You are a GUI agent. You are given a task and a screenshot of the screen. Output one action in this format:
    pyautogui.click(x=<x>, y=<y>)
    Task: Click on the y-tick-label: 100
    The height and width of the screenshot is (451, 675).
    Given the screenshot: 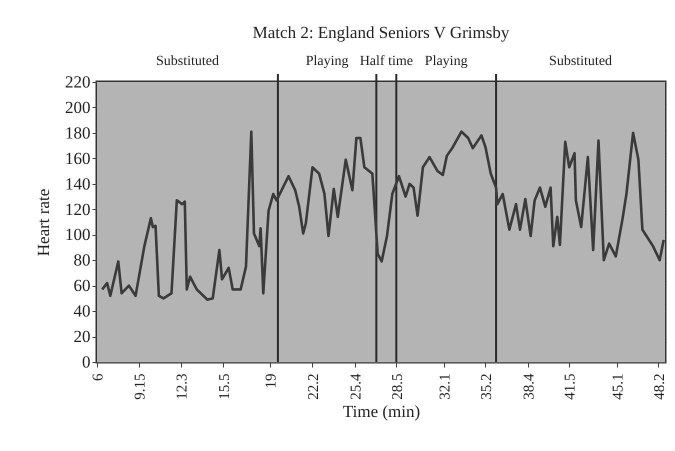 What is the action you would take?
    pyautogui.click(x=77, y=234)
    